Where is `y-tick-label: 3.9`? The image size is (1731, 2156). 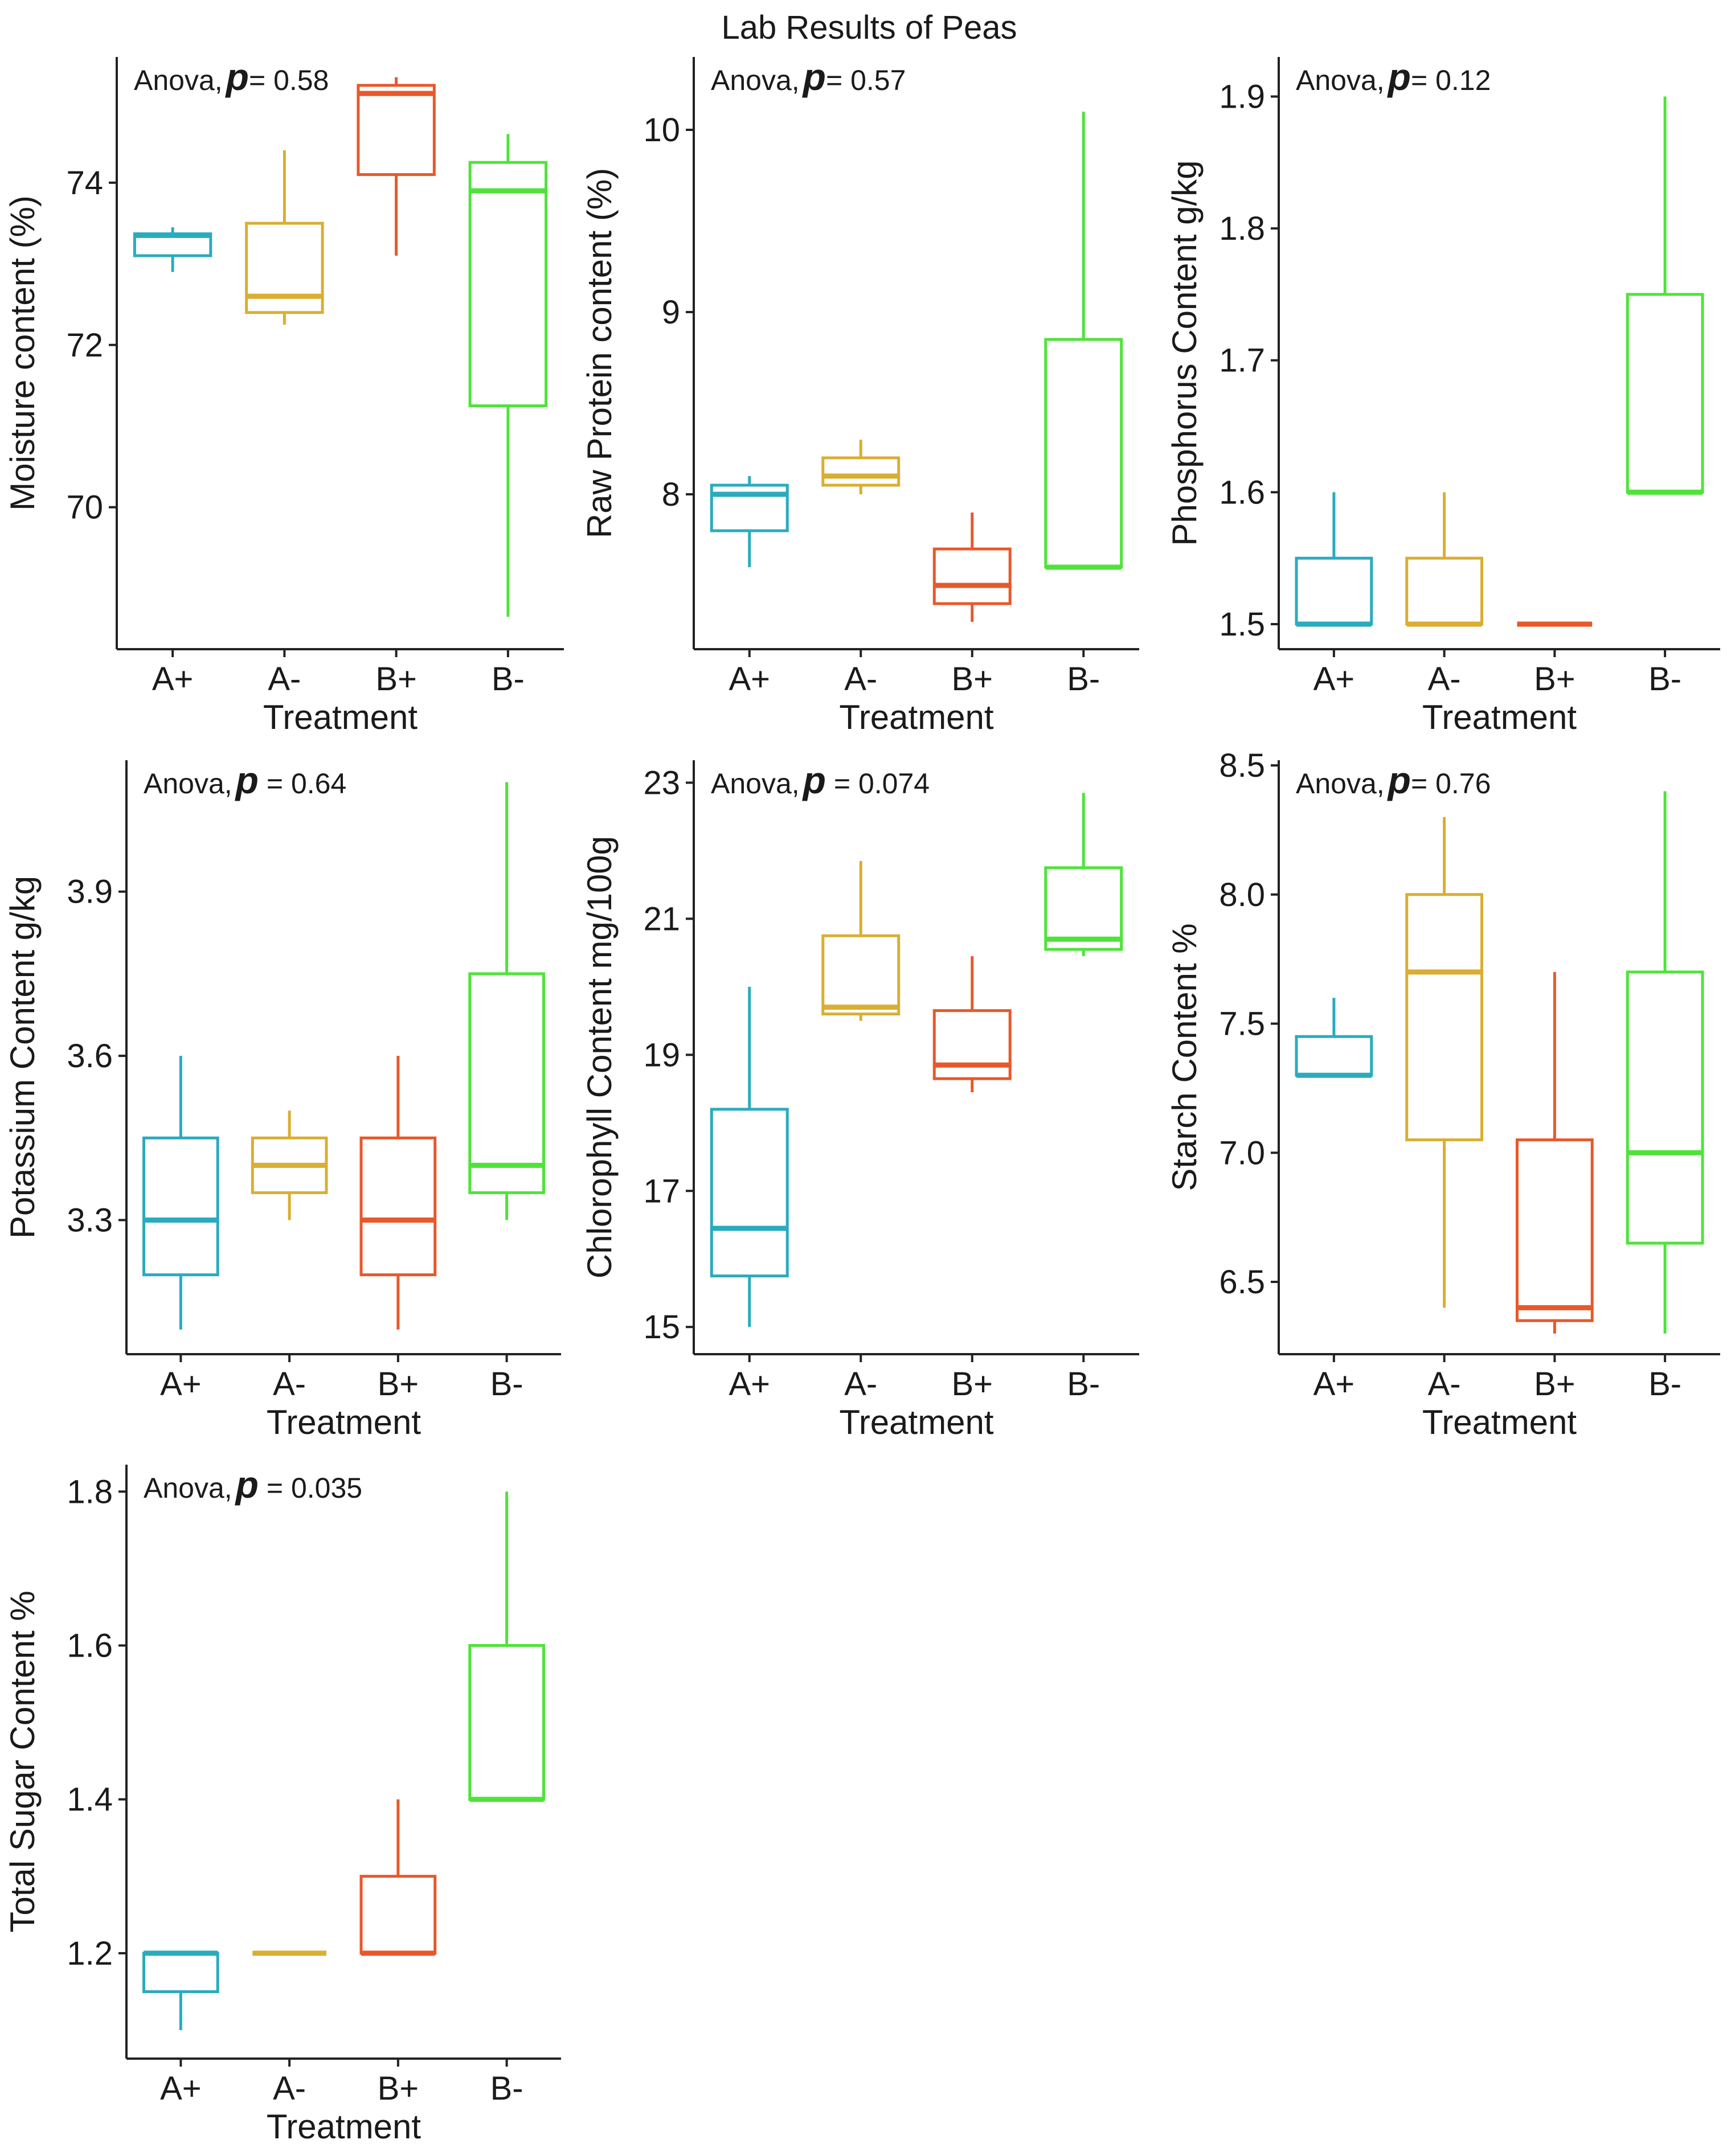 y-tick-label: 3.9 is located at coordinates (90, 892).